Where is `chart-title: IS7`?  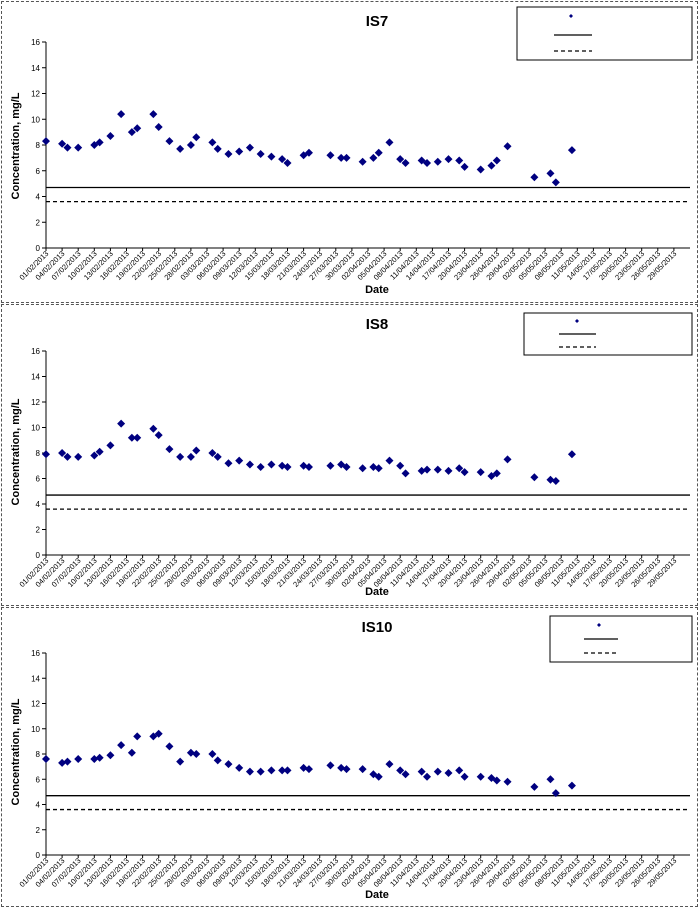 chart-title: IS7 is located at coordinates (377, 21).